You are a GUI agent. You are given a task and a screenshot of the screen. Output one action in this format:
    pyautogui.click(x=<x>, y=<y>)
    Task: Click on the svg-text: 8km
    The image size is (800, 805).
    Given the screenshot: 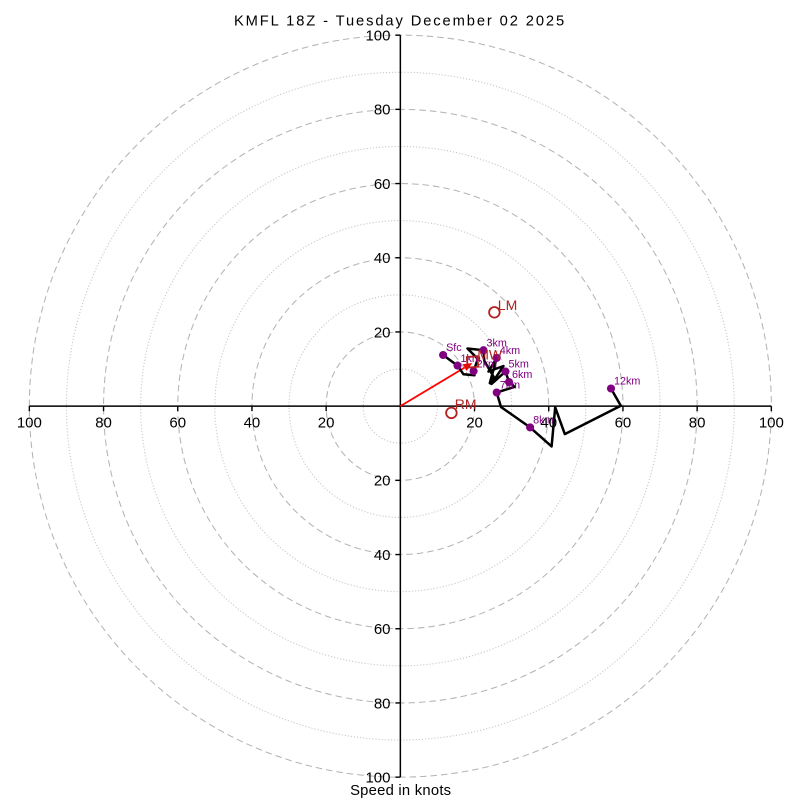 What is the action you would take?
    pyautogui.click(x=543, y=421)
    